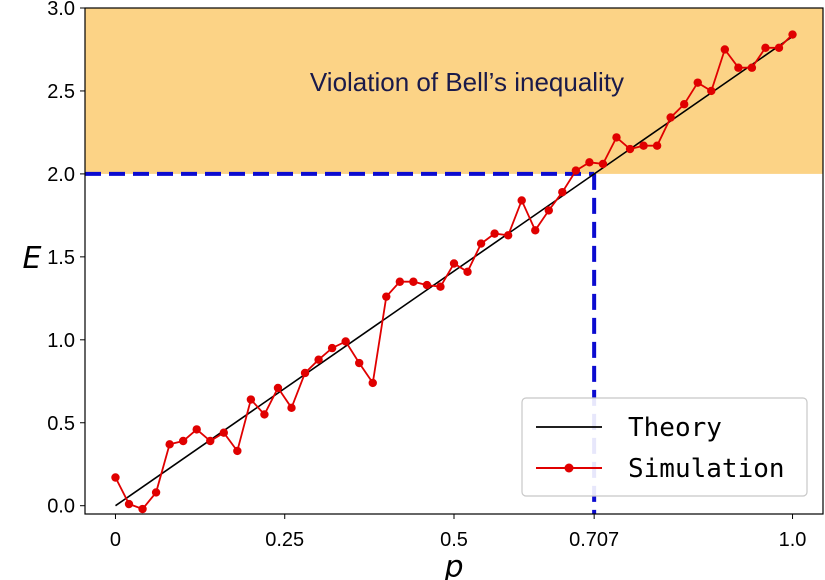 The width and height of the screenshot is (825, 580). I want to click on x-tick-label: 0.707, so click(594, 540).